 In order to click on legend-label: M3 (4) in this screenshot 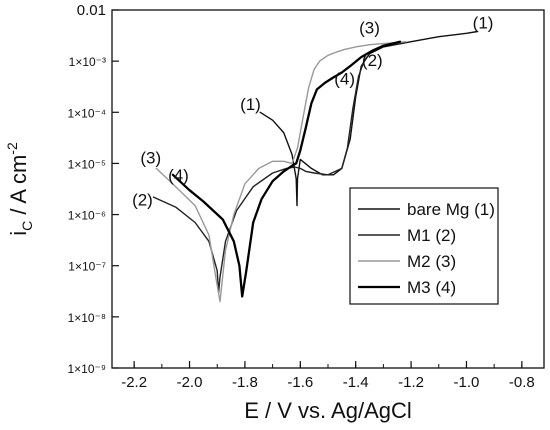, I will do `click(431, 287)`.